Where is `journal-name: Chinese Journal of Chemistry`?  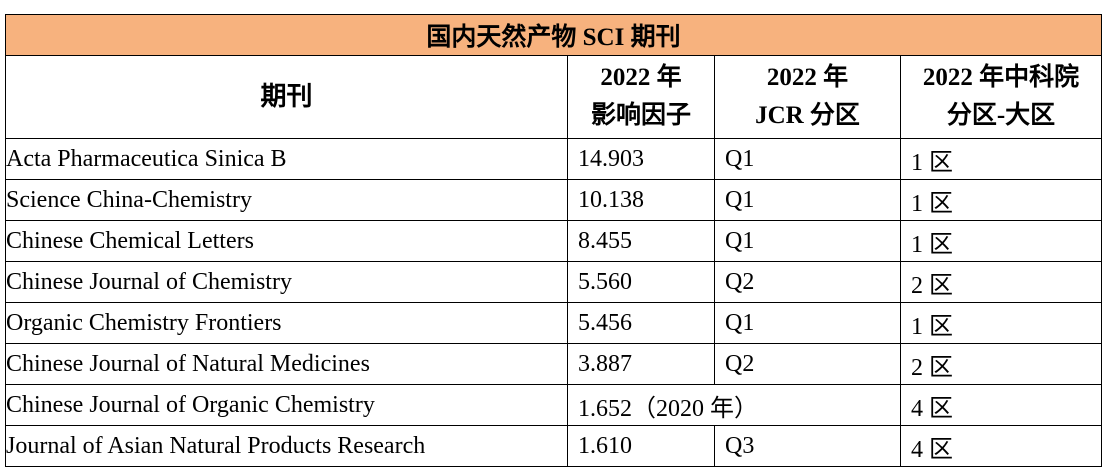
journal-name: Chinese Journal of Chemistry is located at coordinates (286, 282).